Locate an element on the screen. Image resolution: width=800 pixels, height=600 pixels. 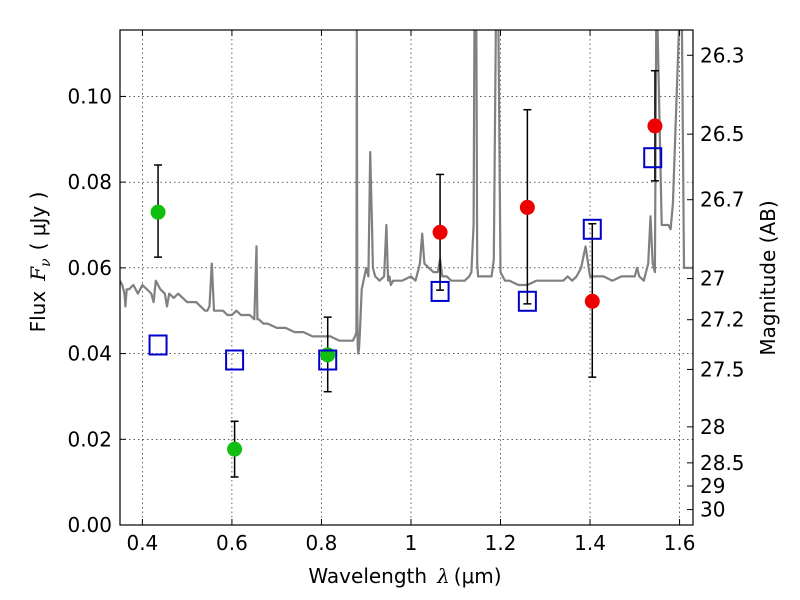
y2-tick-label: 29 is located at coordinates (712, 486).